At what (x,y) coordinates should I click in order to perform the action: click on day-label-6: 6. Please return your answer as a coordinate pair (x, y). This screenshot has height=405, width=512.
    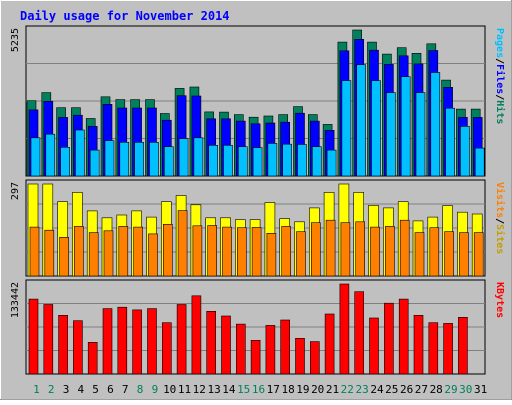
    Looking at the image, I should click on (110, 389).